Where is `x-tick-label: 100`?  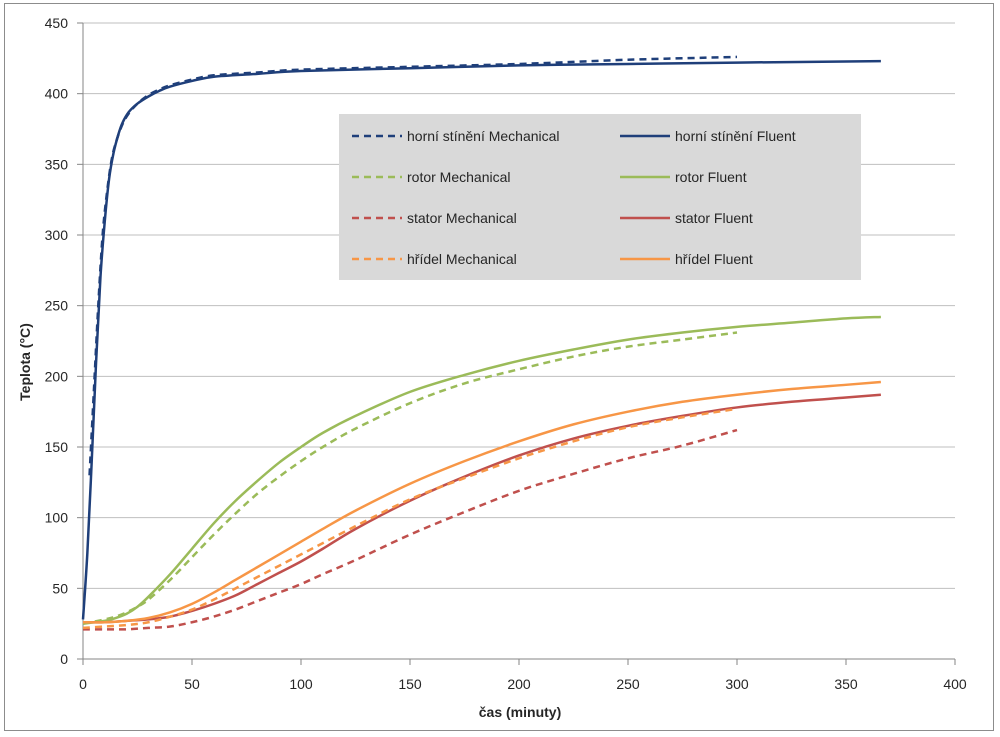 x-tick-label: 100 is located at coordinates (301, 684).